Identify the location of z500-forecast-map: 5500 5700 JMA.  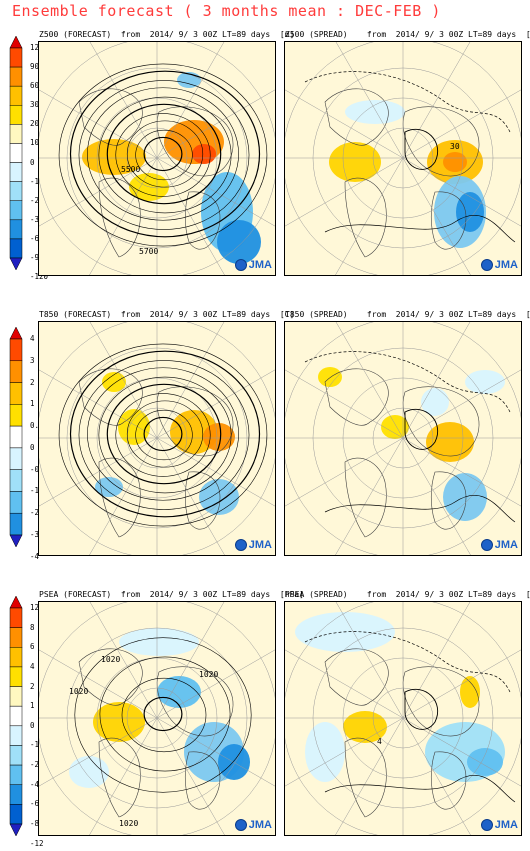
(157, 158).